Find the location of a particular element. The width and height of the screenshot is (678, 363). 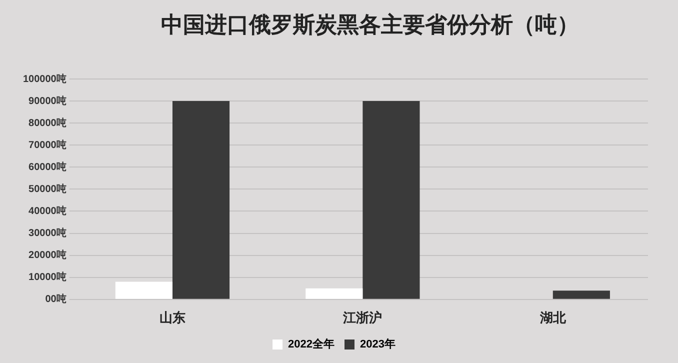

y-tick-label: 00吨 is located at coordinates (55, 299).